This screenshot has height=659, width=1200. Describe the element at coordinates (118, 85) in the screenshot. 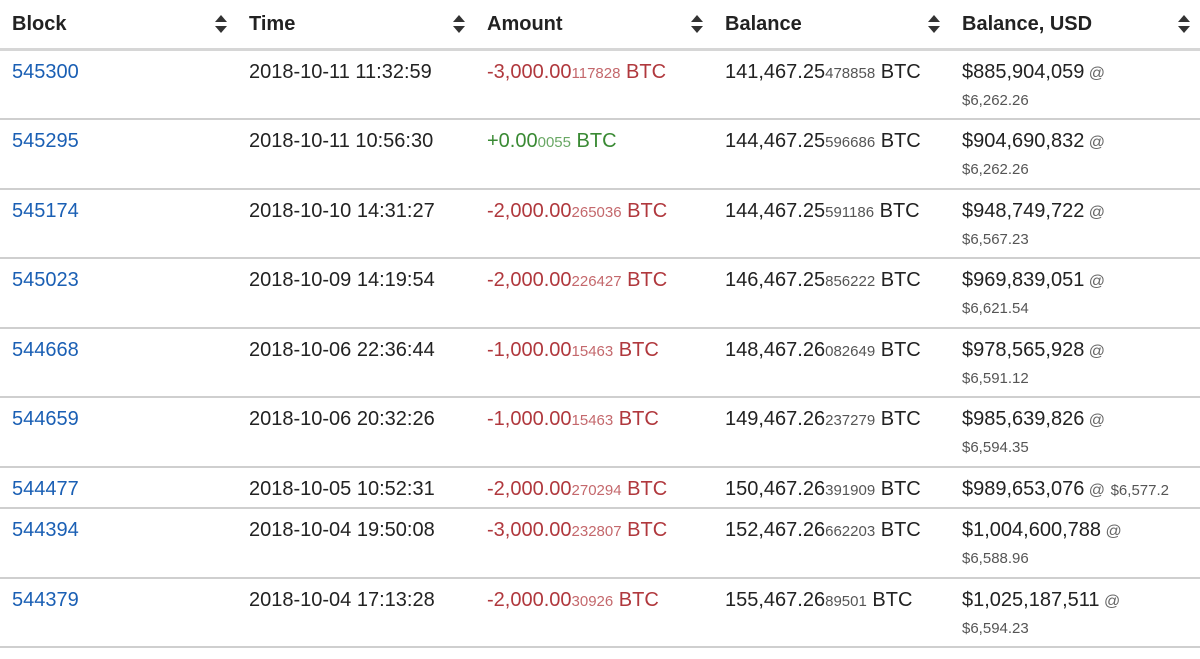

I see `cell-block: 545300` at that location.